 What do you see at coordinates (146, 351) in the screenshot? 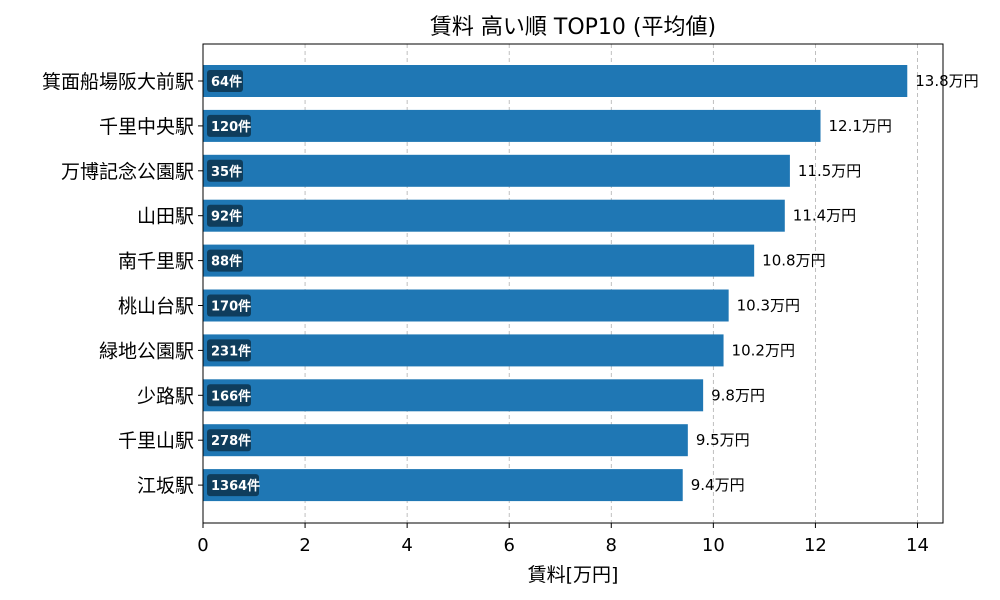
I see `category-label: 緑地公園駅` at bounding box center [146, 351].